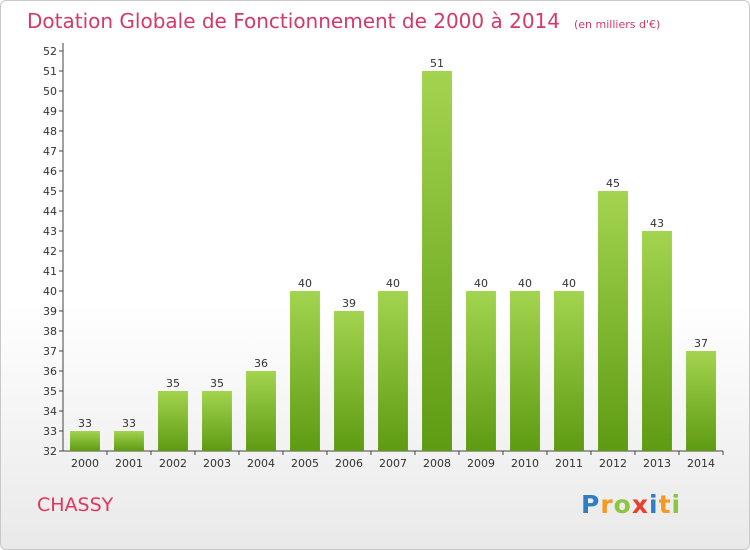 The image size is (750, 550). Describe the element at coordinates (50, 231) in the screenshot. I see `y-tick-label: 43` at that location.